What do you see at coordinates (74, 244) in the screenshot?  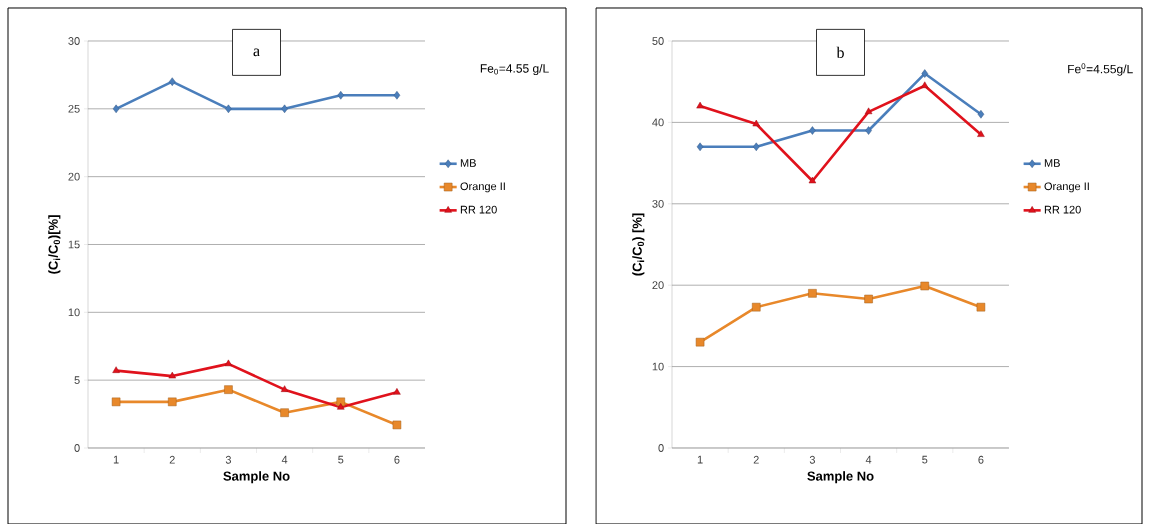 I see `y-tick-label: 15` at bounding box center [74, 244].